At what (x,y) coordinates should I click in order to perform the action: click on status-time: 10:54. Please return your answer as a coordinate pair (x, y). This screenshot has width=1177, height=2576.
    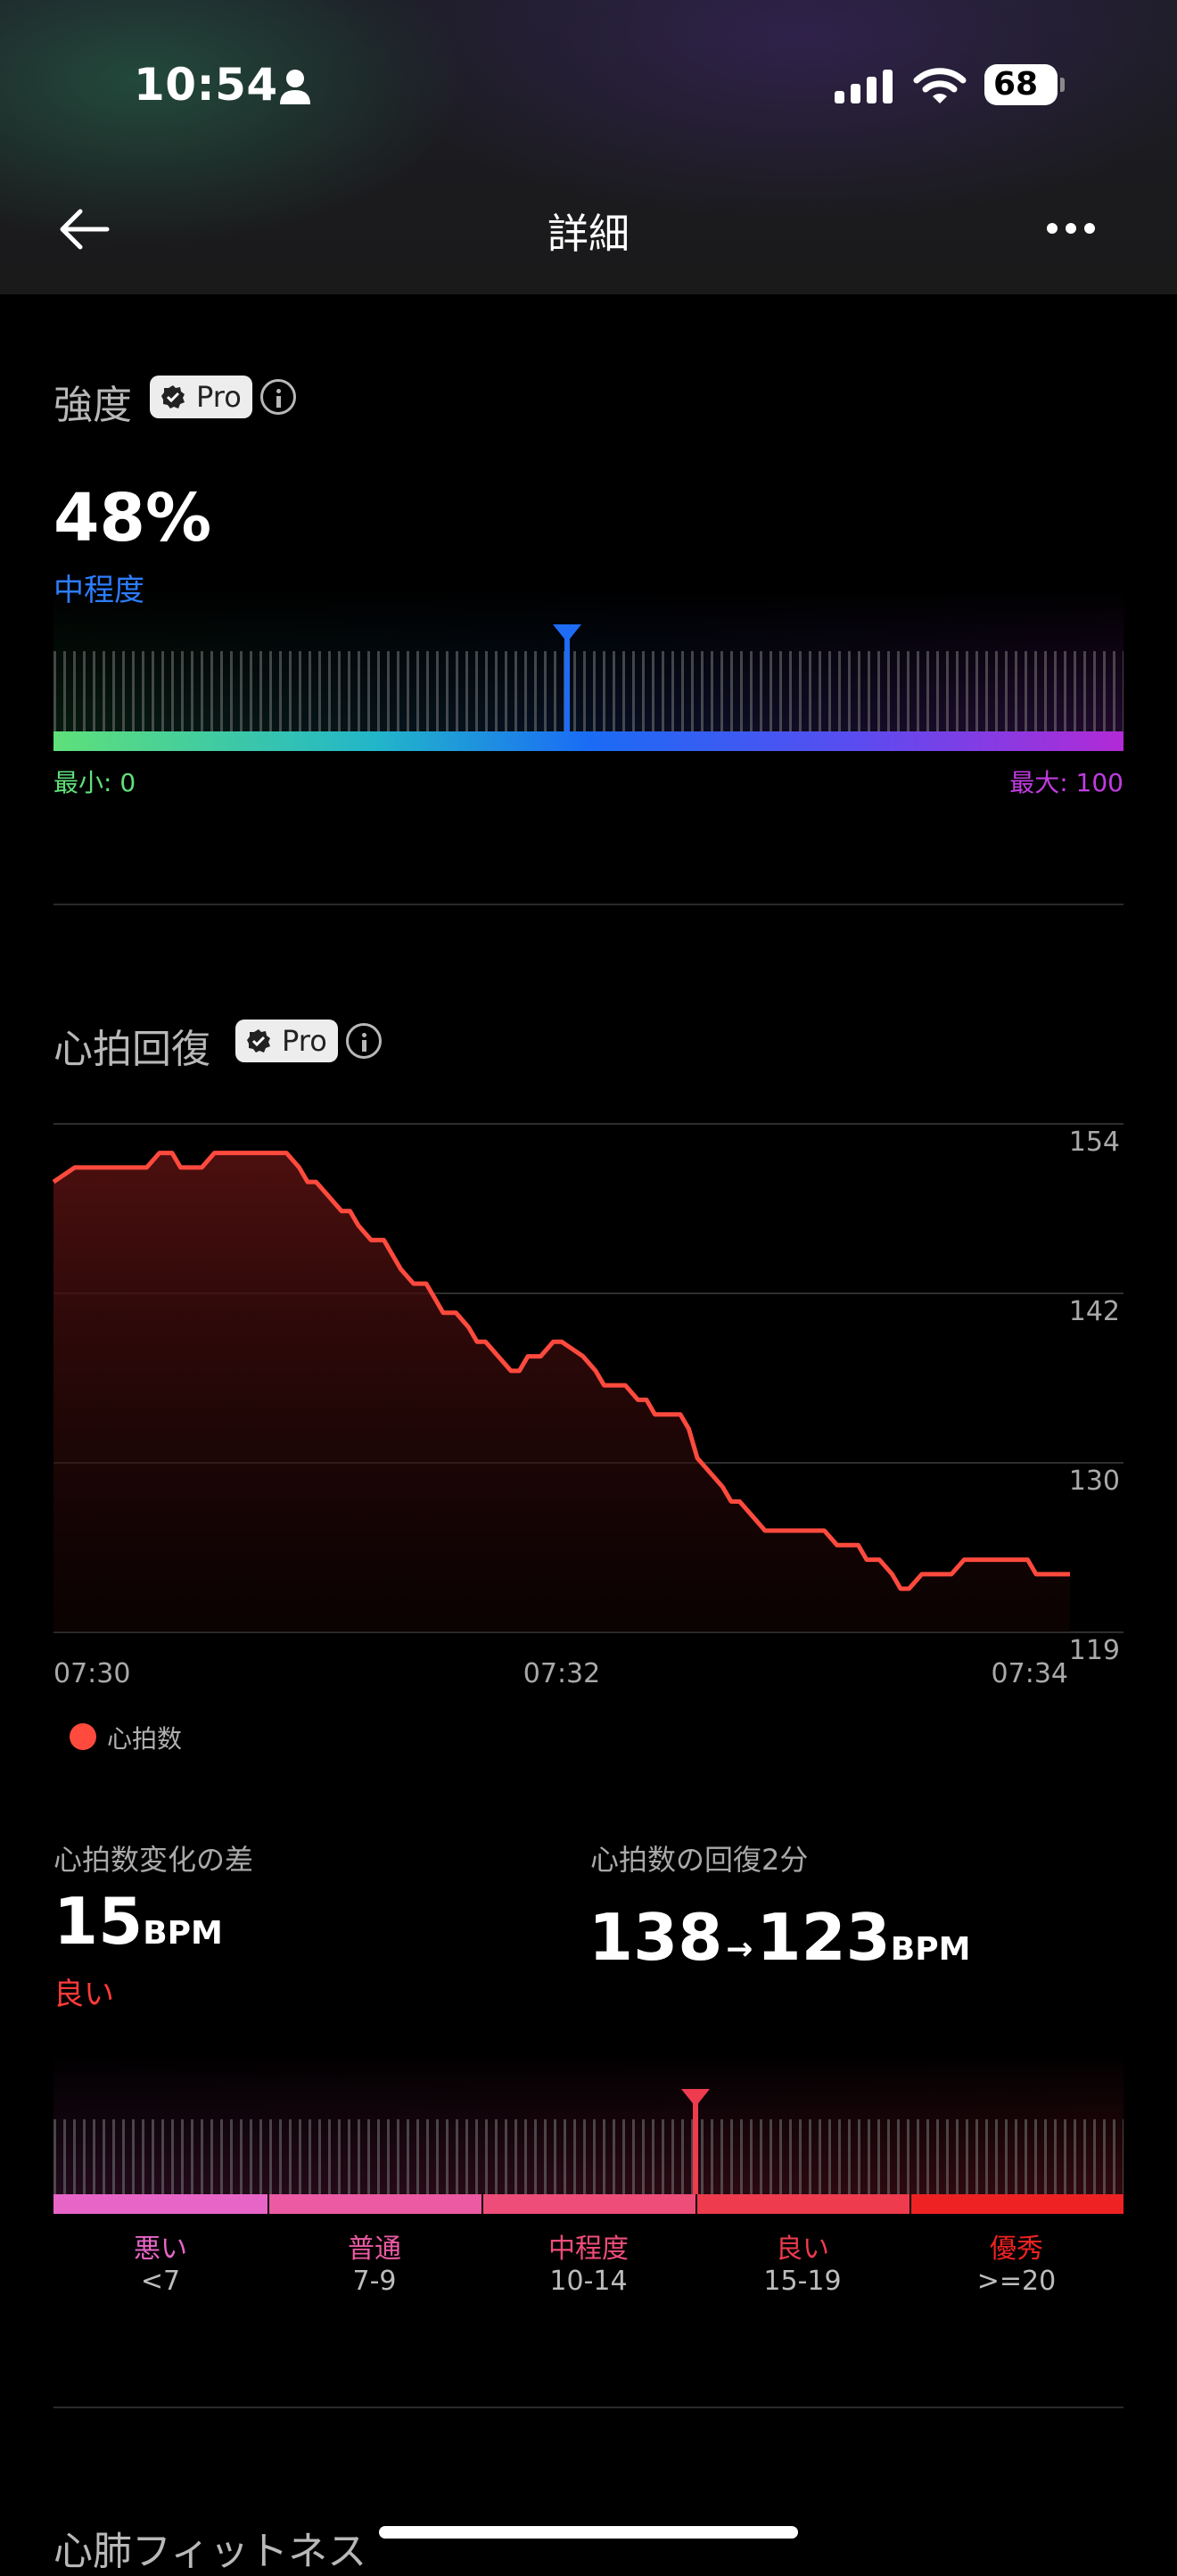
    Looking at the image, I should click on (206, 85).